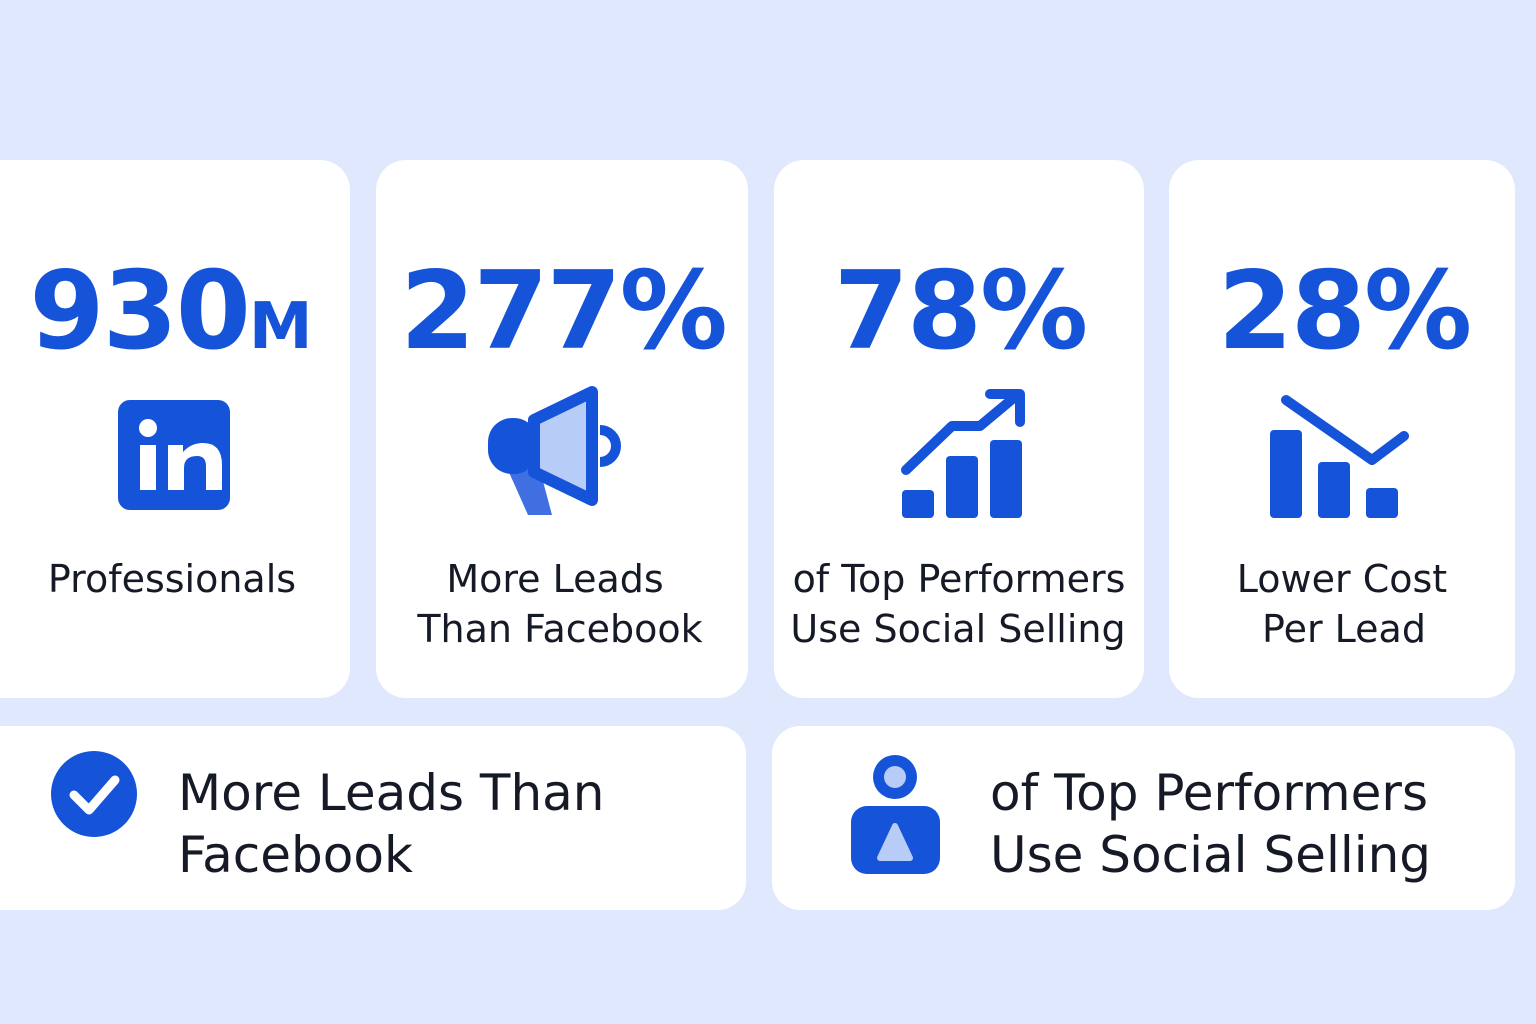 The image size is (1536, 1024). I want to click on card-label: More Leads, so click(554, 579).